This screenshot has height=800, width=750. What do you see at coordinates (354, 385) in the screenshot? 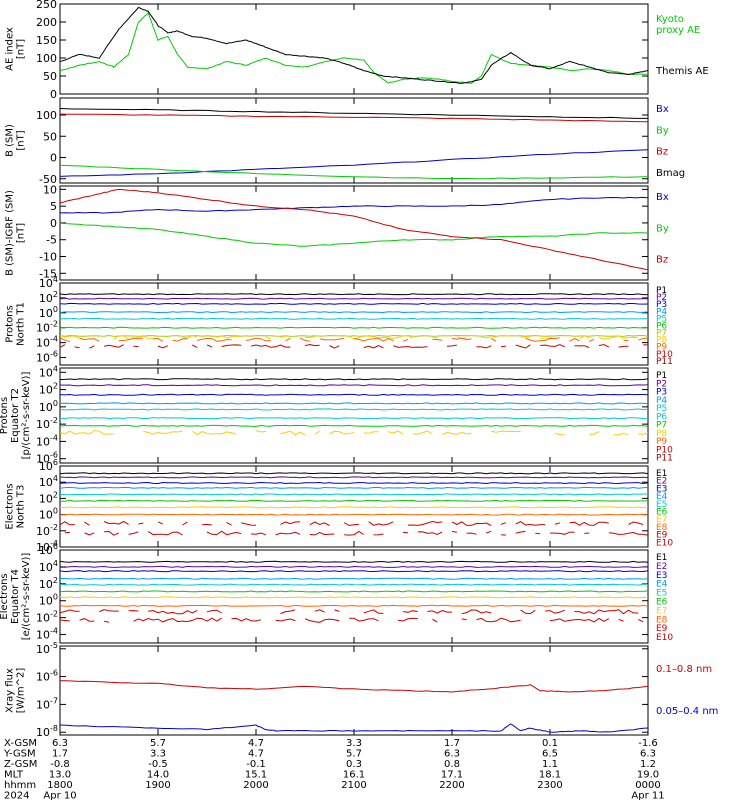
I see `series-line-p2` at bounding box center [354, 385].